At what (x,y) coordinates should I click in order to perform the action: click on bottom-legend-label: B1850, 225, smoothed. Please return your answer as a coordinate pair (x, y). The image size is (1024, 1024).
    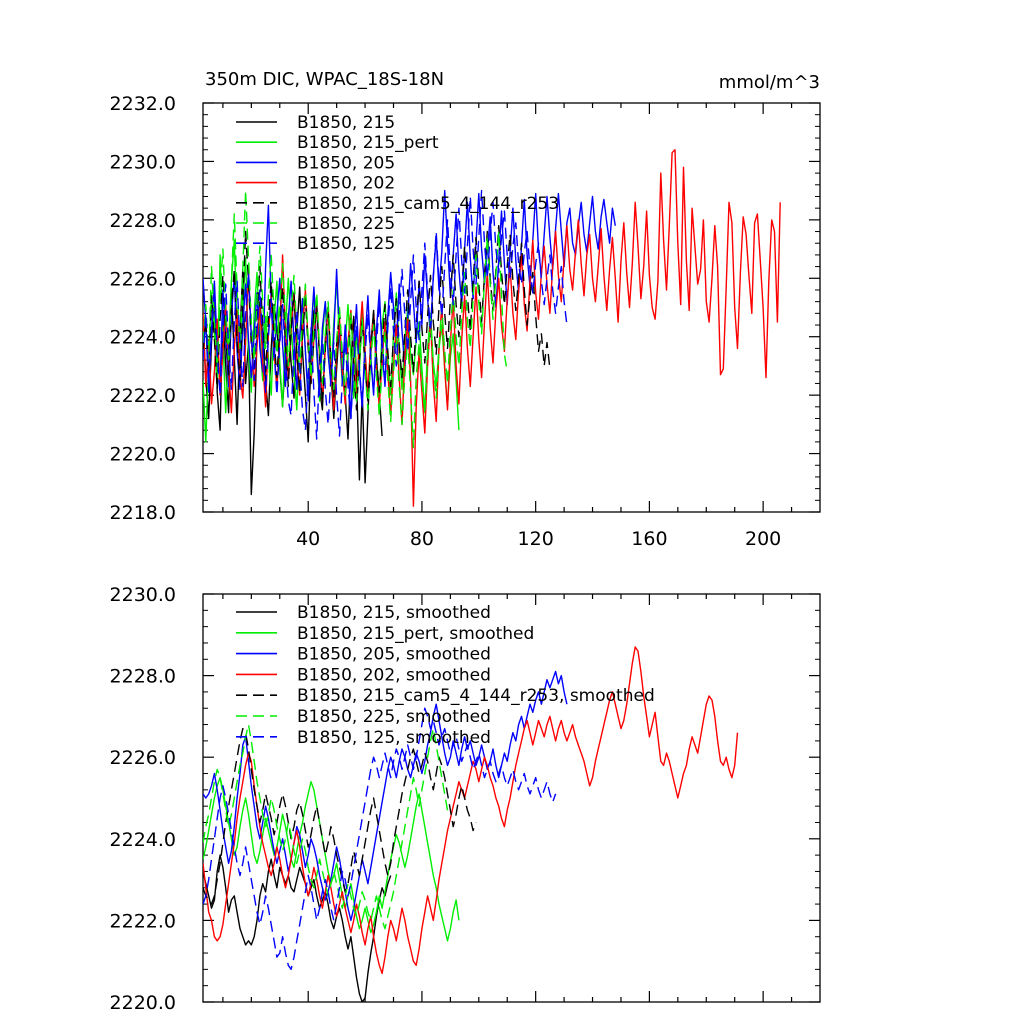
    Looking at the image, I should click on (394, 717).